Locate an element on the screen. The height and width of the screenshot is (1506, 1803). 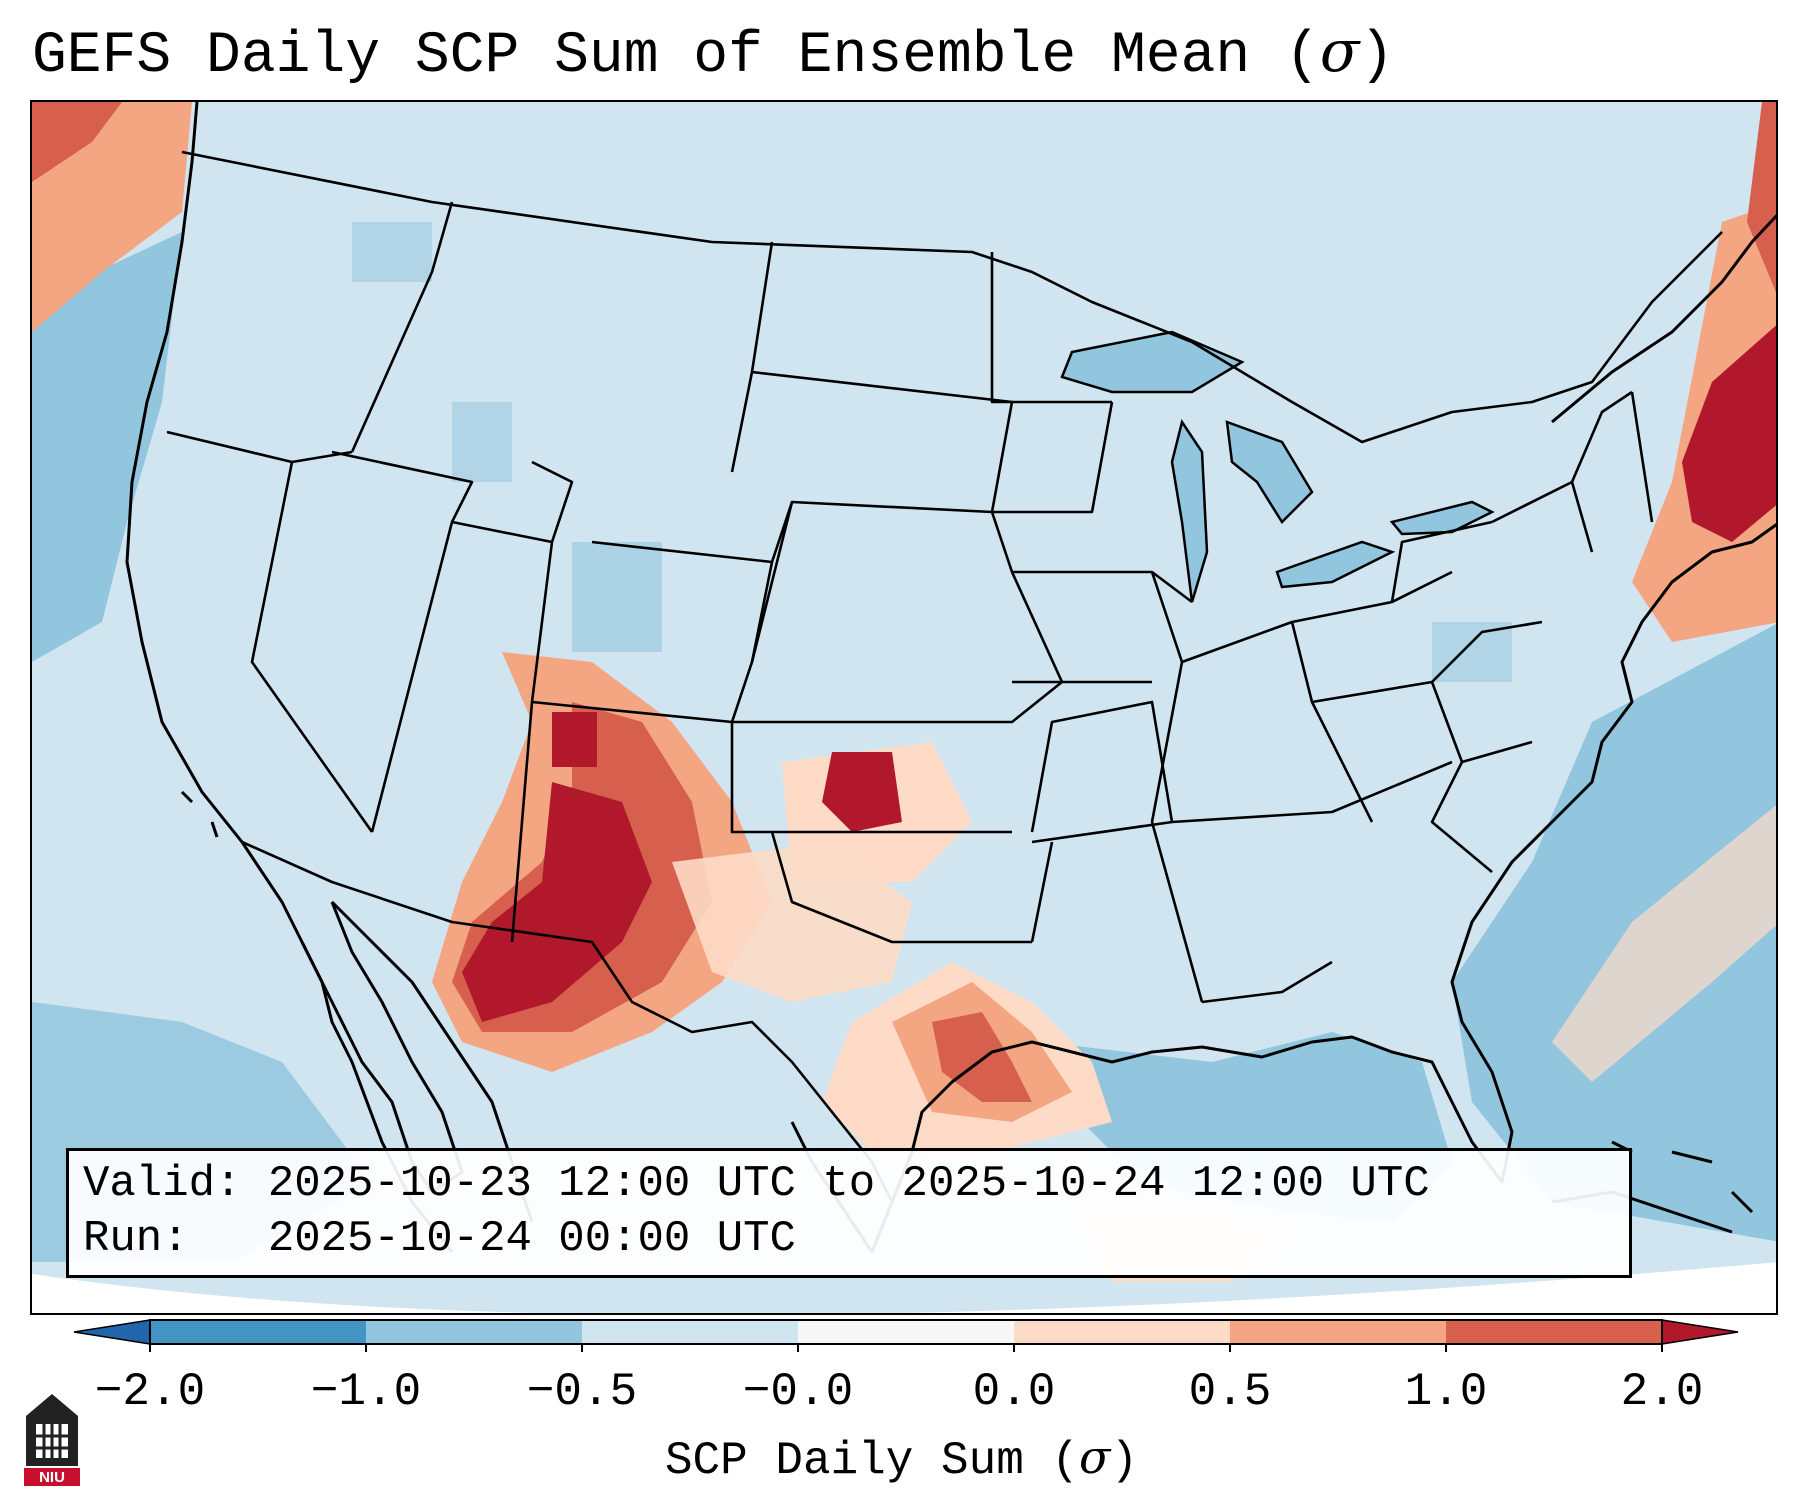
colorbar-tick-label: 2.0 is located at coordinates (1662, 1392).